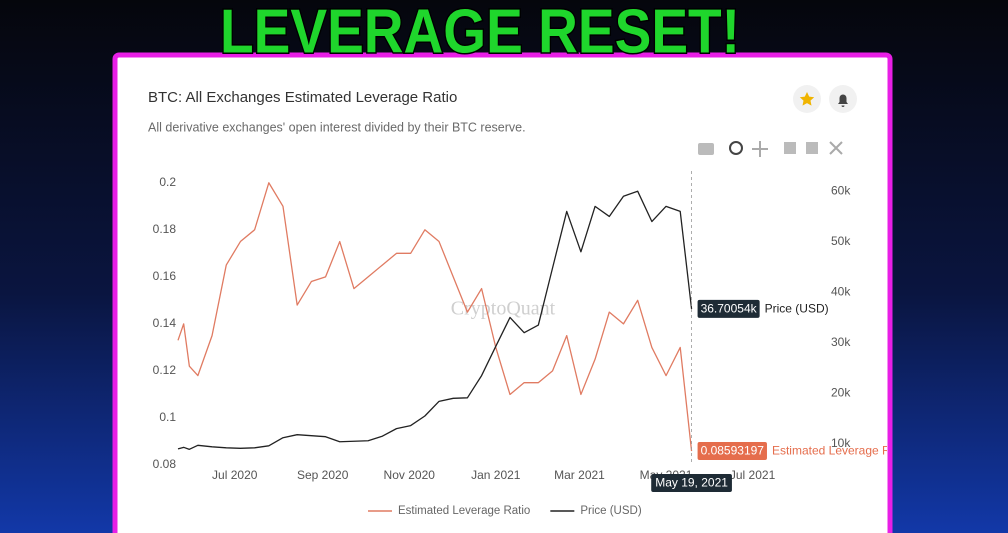  I want to click on headline: LEVERAGE RESET!, so click(480, 33).